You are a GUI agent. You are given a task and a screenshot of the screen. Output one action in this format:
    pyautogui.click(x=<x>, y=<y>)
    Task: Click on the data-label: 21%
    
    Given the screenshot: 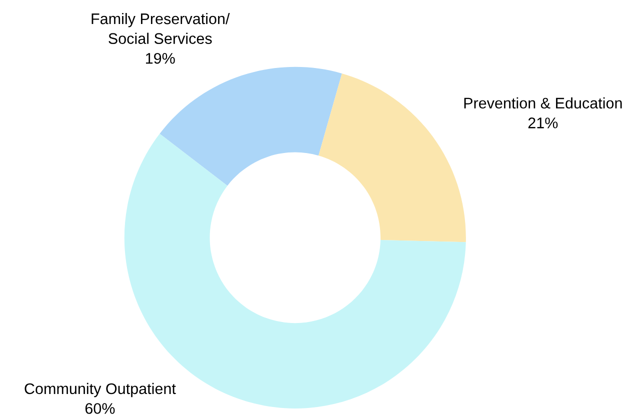 What is the action you would take?
    pyautogui.click(x=543, y=123)
    